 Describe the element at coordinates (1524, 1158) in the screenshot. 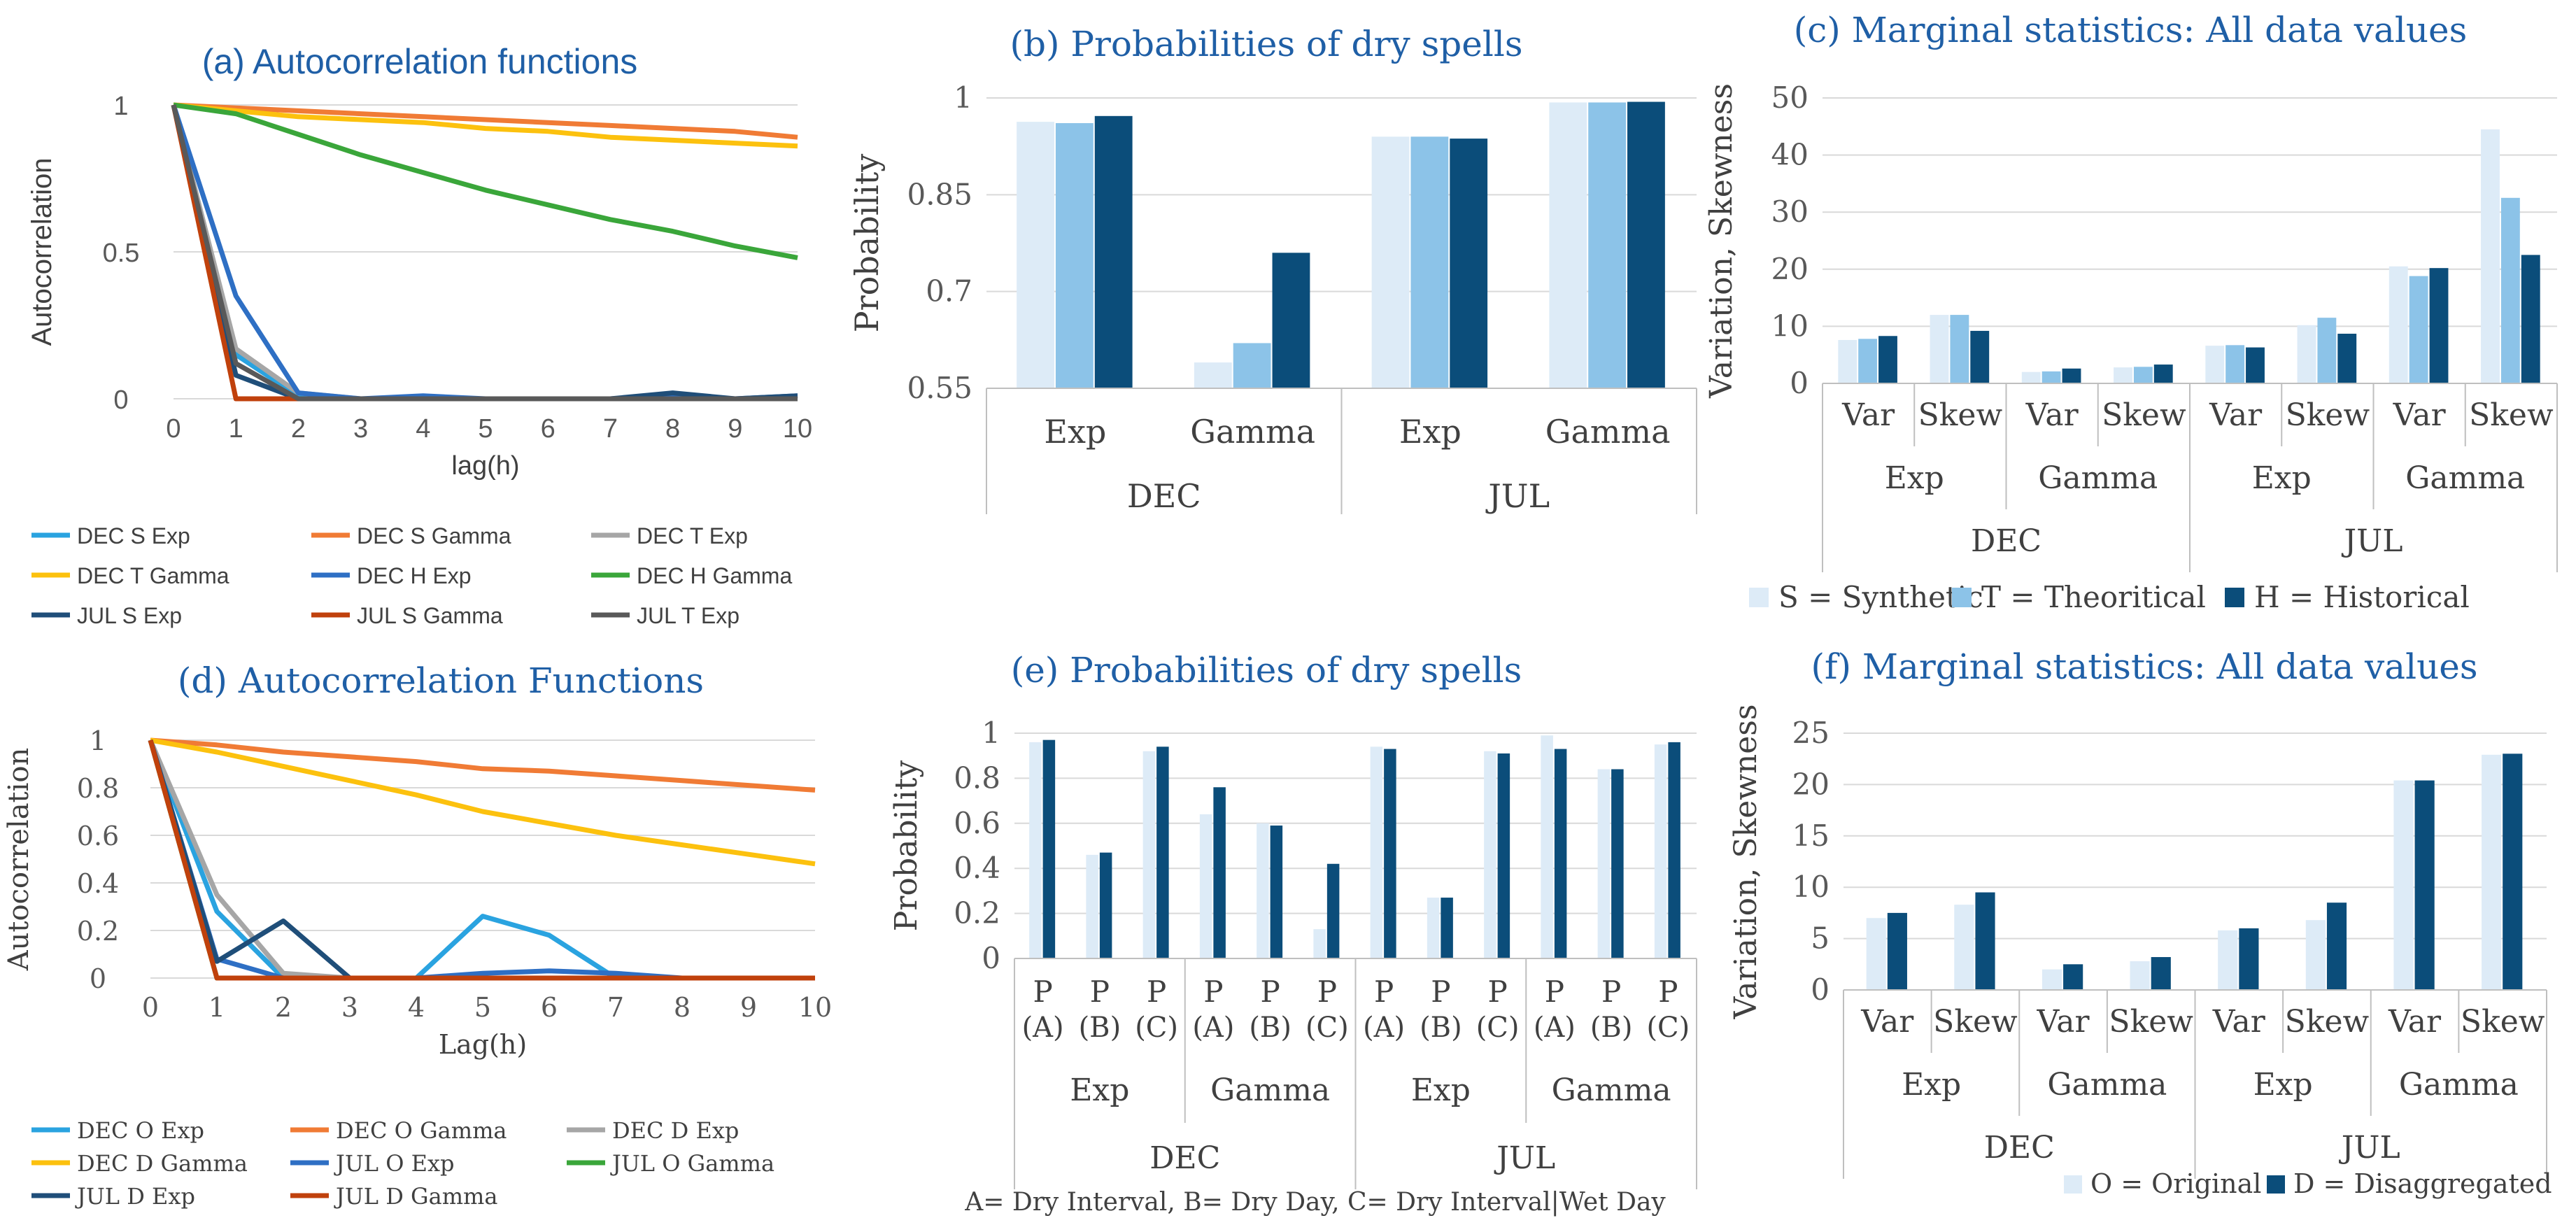

I see `group-label: JUL` at that location.